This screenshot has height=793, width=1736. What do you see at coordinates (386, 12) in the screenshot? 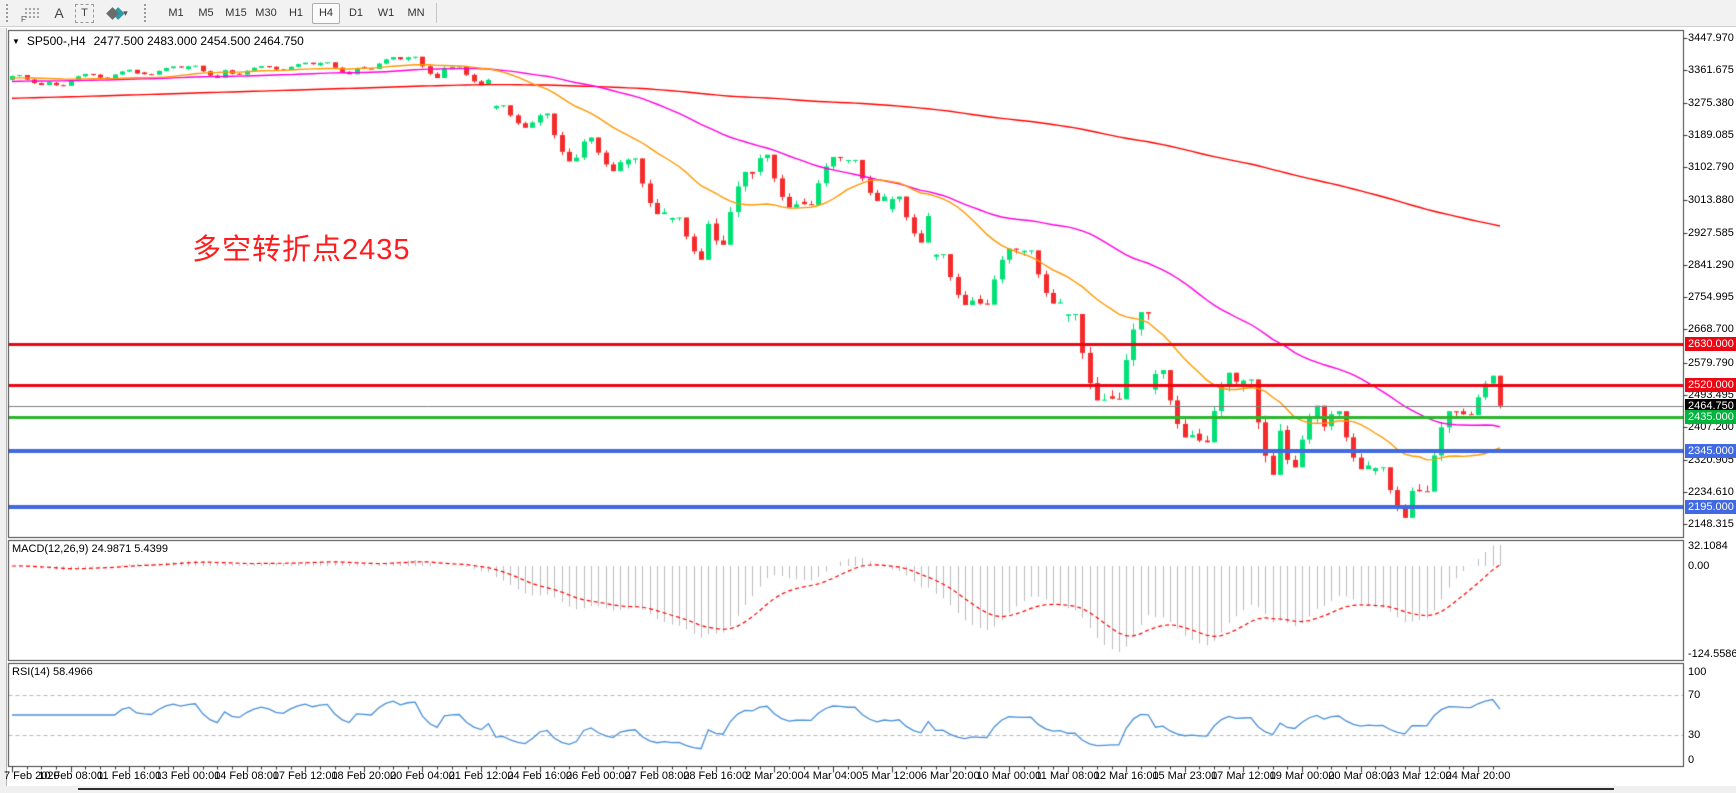
I see `timeframe-button-W1: W1` at bounding box center [386, 12].